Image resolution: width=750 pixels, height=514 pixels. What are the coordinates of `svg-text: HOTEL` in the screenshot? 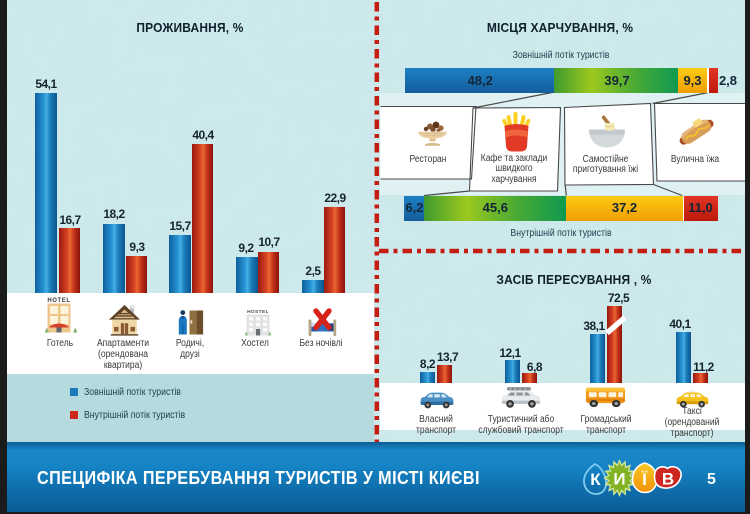 It's located at (58, 301).